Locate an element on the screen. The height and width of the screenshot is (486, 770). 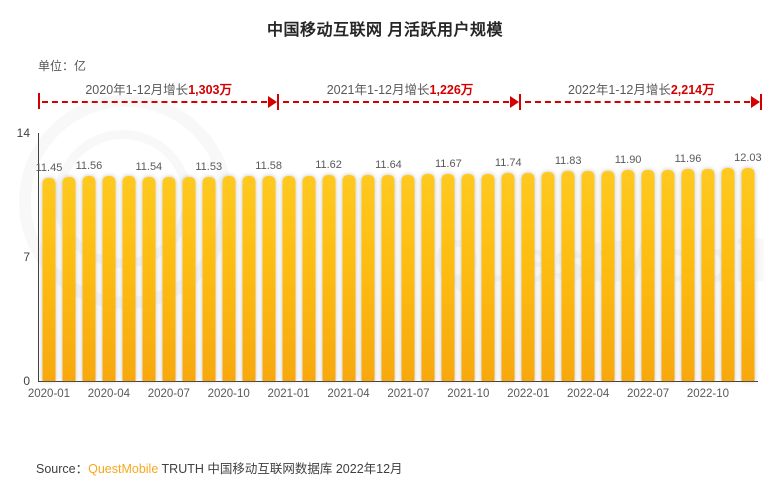
bar-slot-2022-12: 12.03 is located at coordinates (748, 257).